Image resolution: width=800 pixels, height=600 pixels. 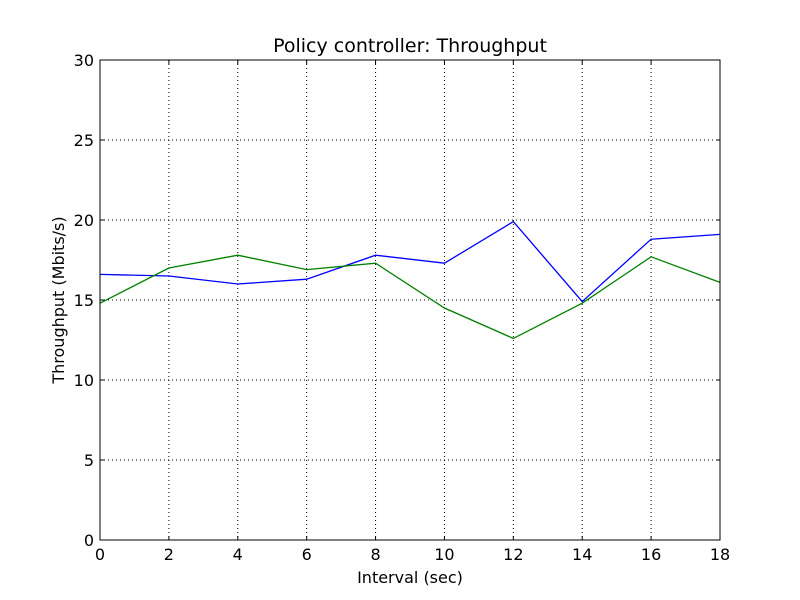 What do you see at coordinates (169, 554) in the screenshot?
I see `x-tick-label: 2` at bounding box center [169, 554].